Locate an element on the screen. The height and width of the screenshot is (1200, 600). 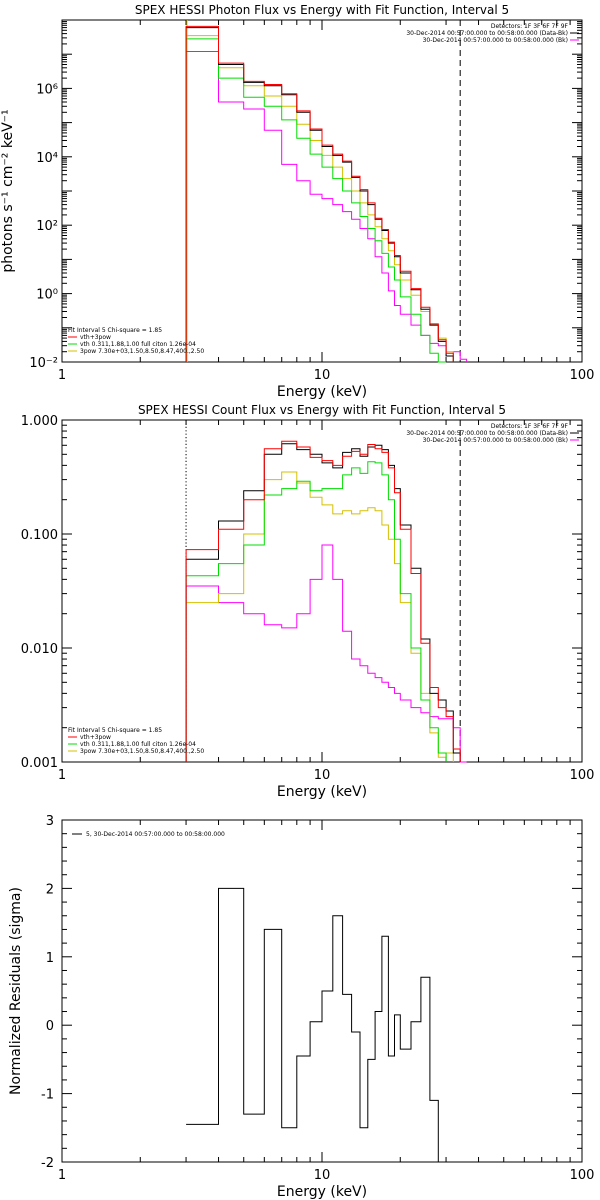
y-tick-label: 0 is located at coordinates (50, 1026).